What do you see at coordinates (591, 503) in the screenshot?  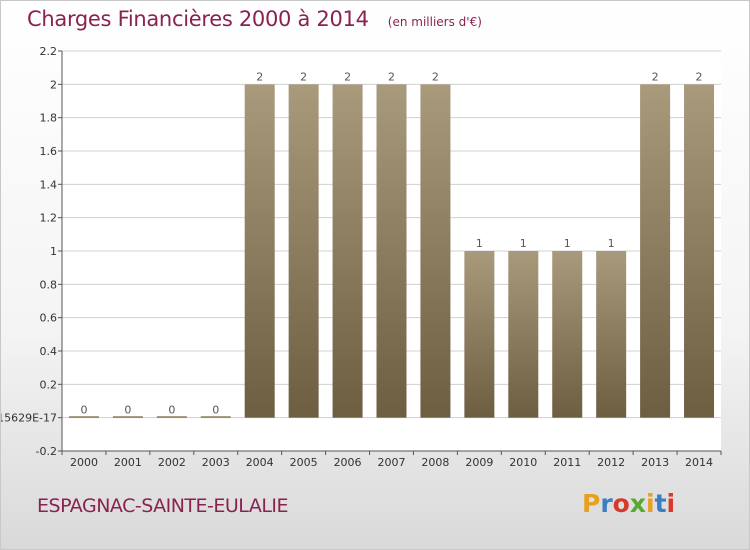 I see `logo-letter: P` at bounding box center [591, 503].